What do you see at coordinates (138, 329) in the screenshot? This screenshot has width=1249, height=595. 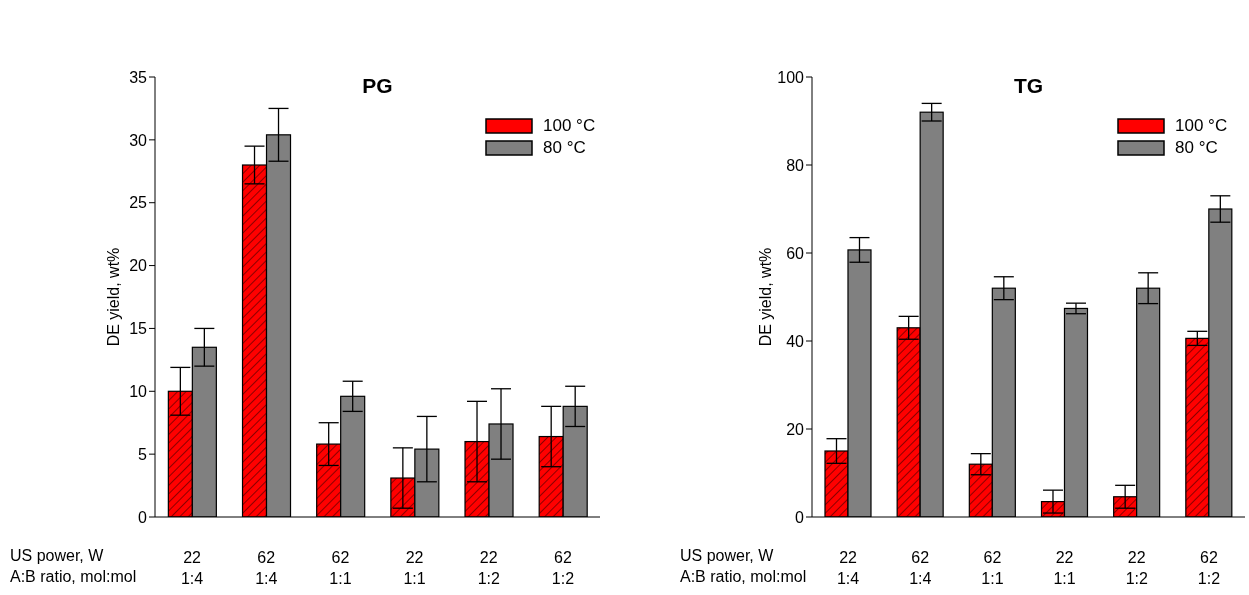 I see `y-tick-label: 15` at bounding box center [138, 329].